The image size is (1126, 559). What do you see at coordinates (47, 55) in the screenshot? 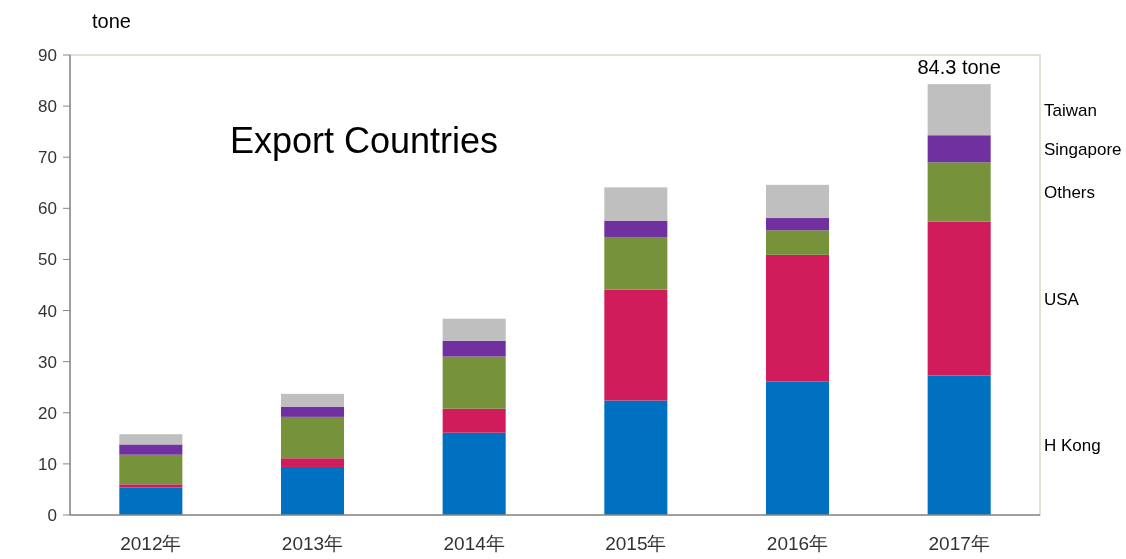
I see `y-tick-label: 90` at bounding box center [47, 55].